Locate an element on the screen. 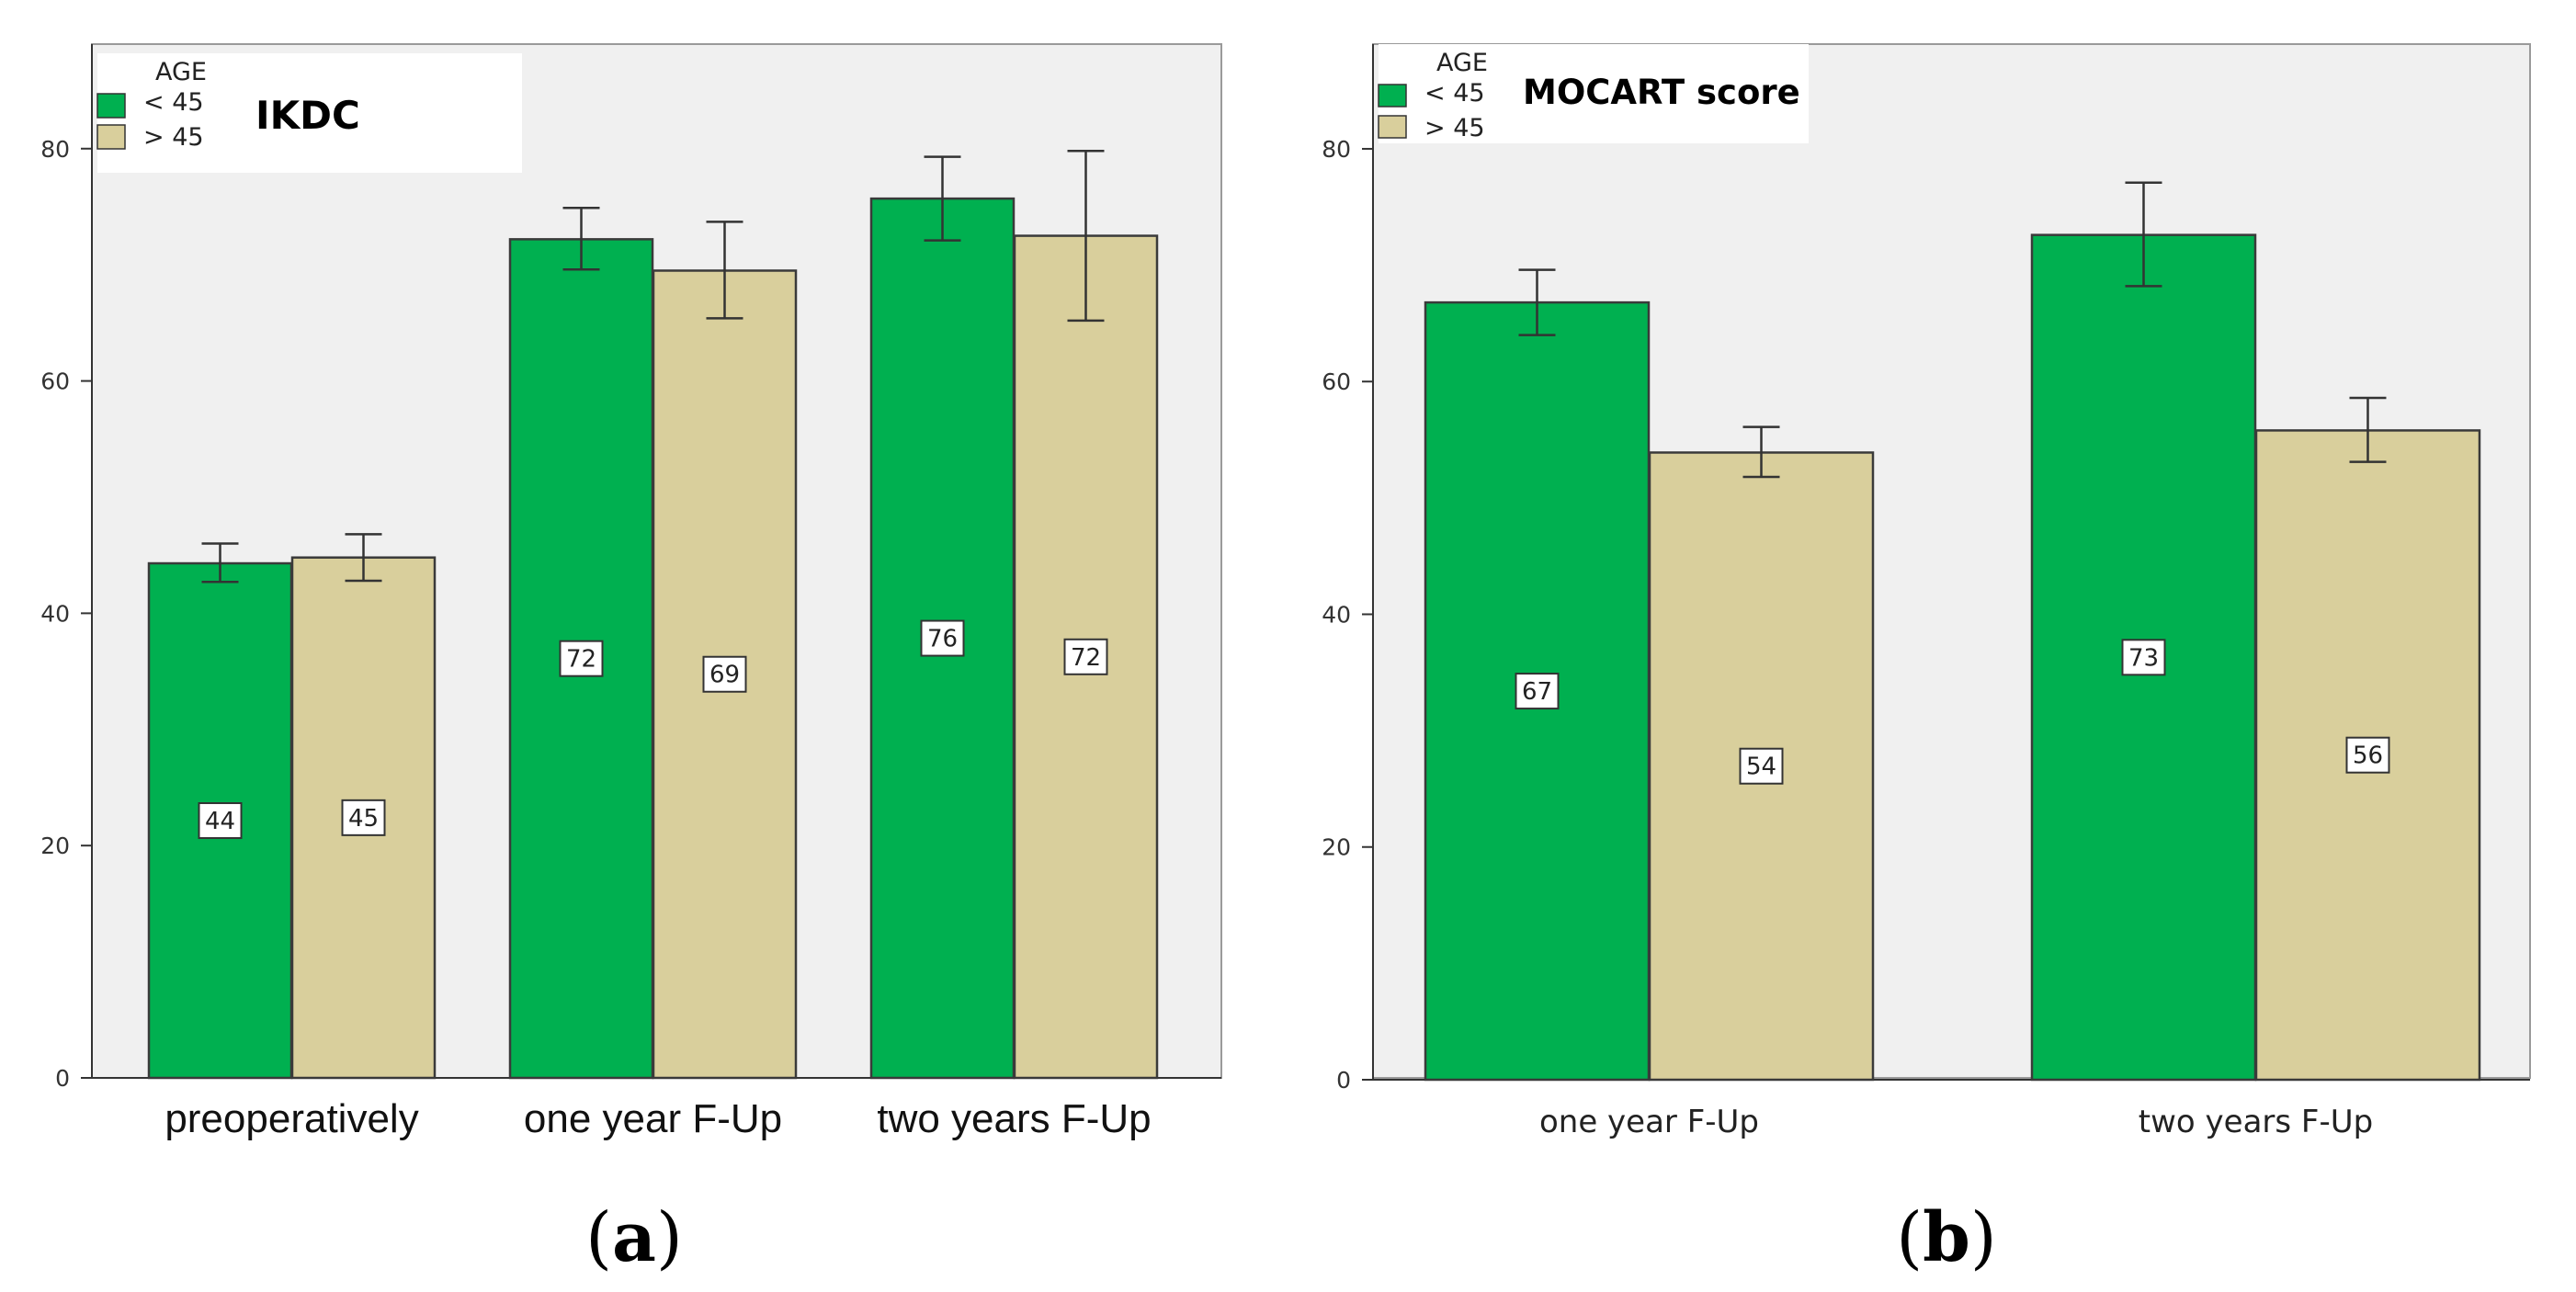 This screenshot has height=1292, width=2576. panel-label: (a) is located at coordinates (634, 1237).